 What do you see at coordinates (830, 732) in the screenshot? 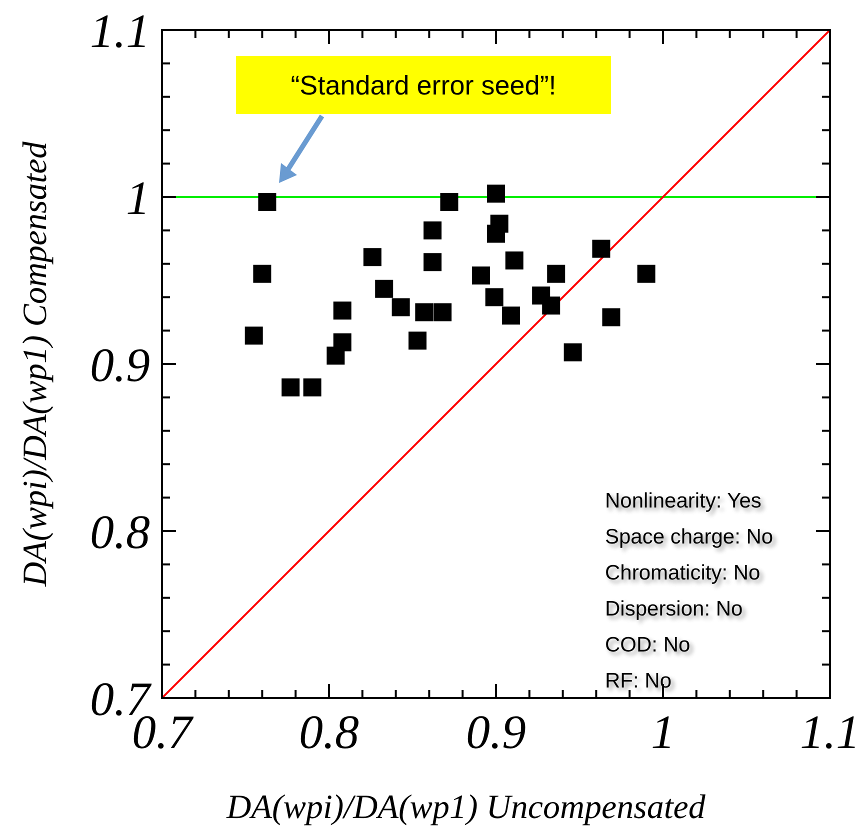
I see `x-tick-label: 1.1` at bounding box center [830, 732].